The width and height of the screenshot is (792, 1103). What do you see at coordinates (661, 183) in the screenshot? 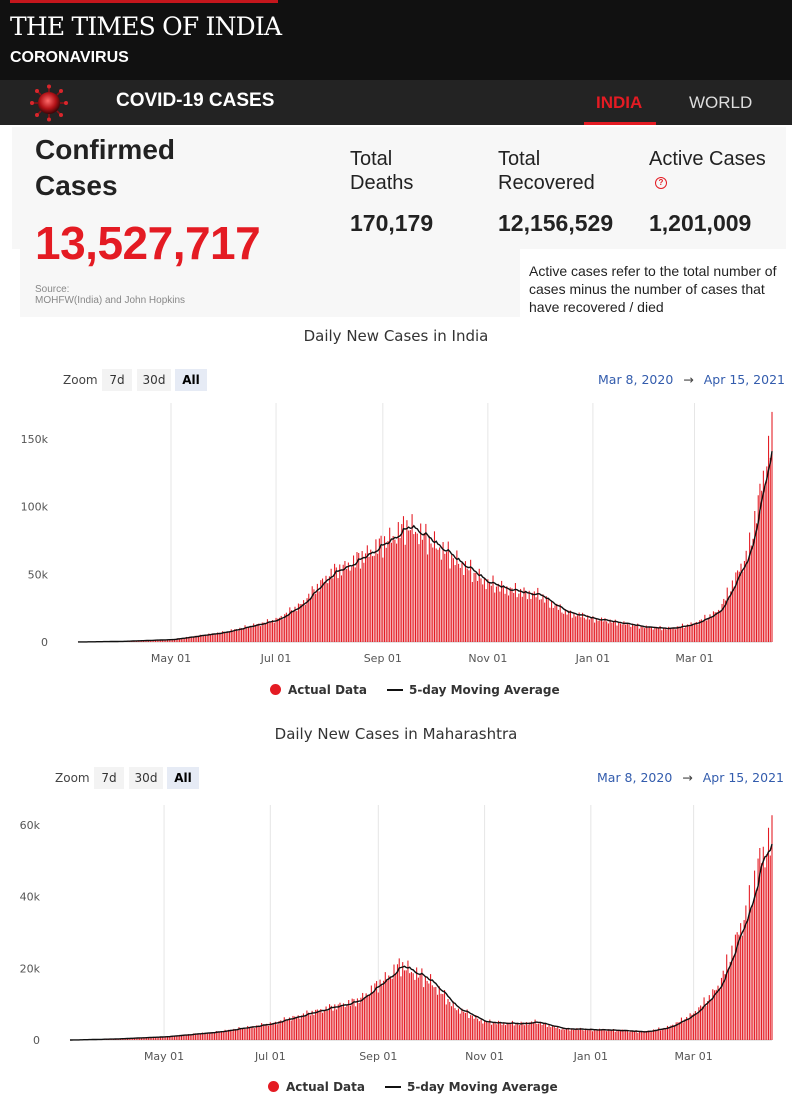
I see `question-circle-icon: ?` at bounding box center [661, 183].